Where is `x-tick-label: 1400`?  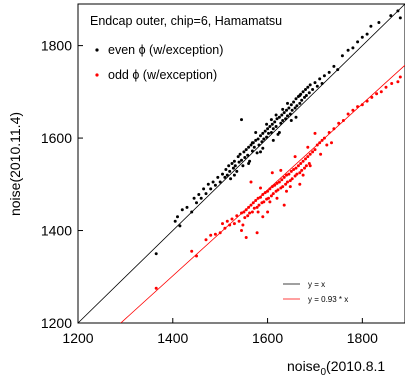
x-tick-label: 1400 is located at coordinates (172, 338).